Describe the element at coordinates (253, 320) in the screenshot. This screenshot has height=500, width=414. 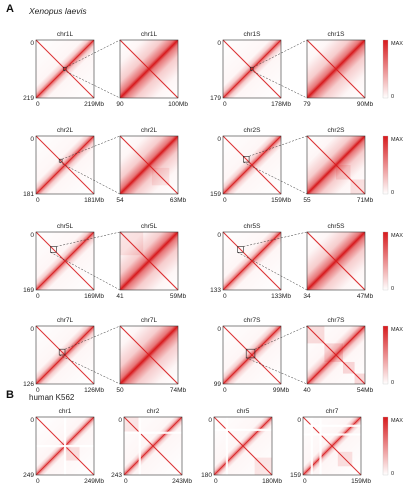
I see `chrom-label: chr7S` at that location.